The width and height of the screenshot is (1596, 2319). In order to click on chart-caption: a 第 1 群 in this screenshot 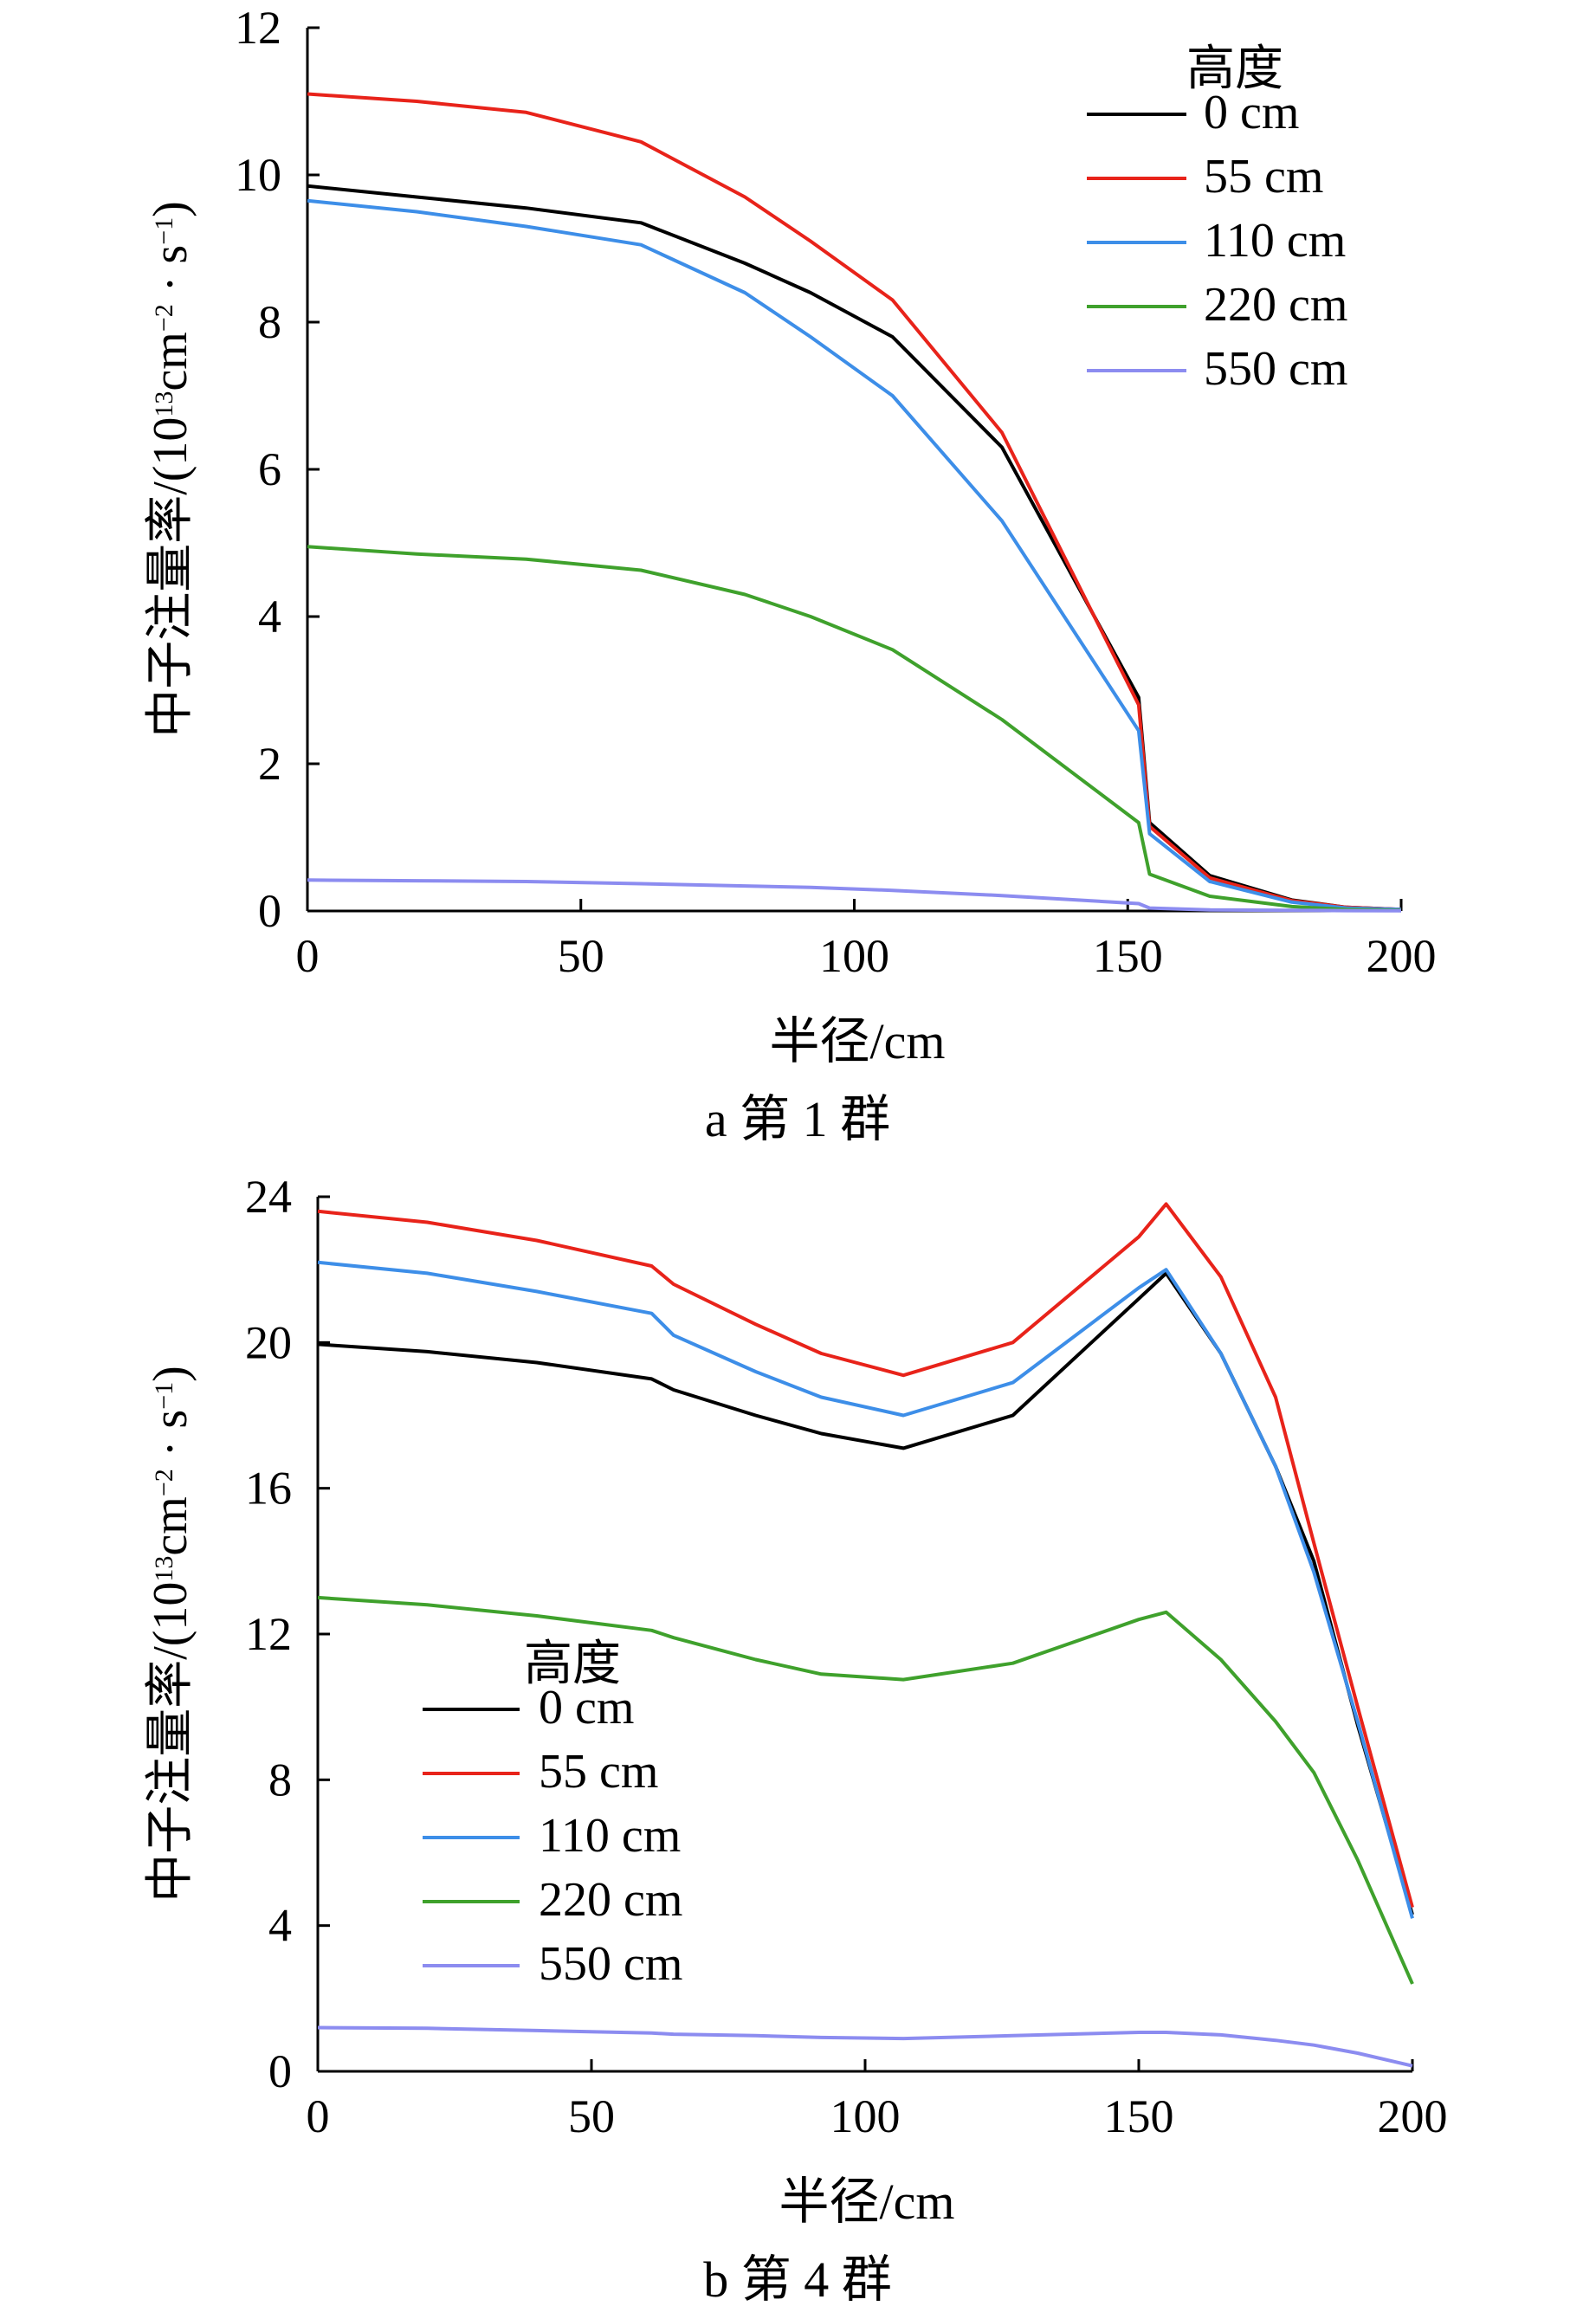, I will do `click(797, 1119)`.